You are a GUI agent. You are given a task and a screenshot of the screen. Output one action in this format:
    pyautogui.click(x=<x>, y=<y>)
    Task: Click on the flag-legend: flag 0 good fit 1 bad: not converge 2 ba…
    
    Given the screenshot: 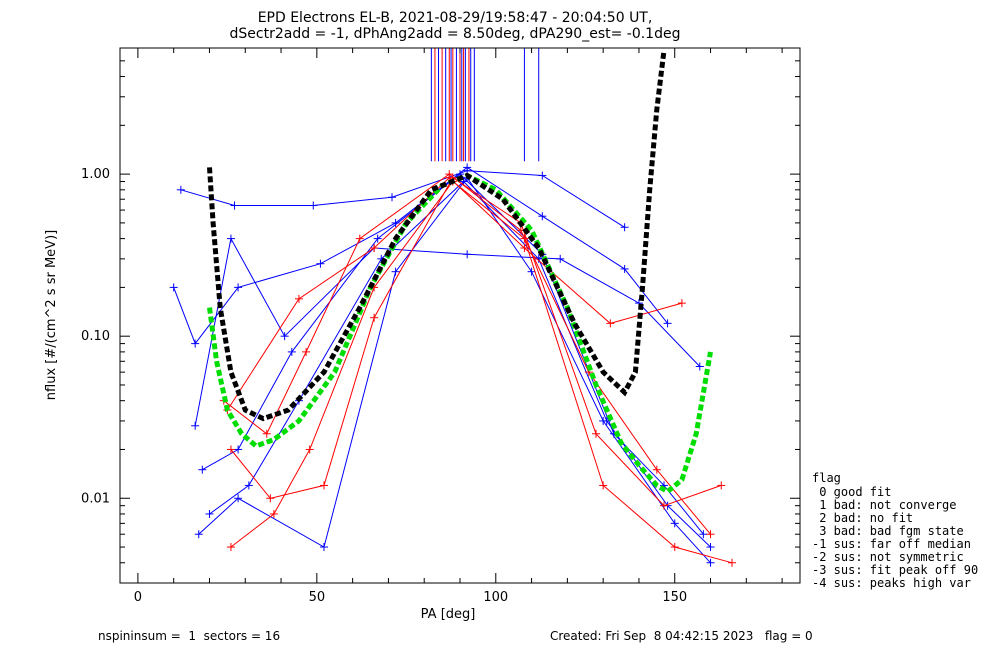 What is the action you would take?
    pyautogui.click(x=895, y=530)
    